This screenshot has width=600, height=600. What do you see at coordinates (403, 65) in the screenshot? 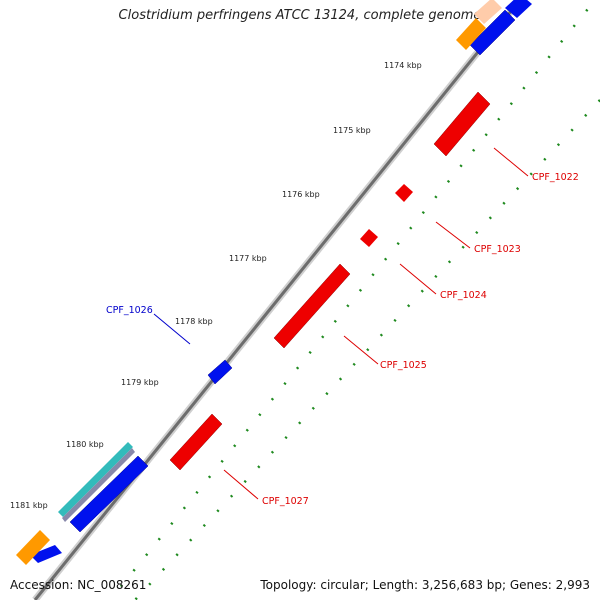
I see `scale-label-1174: 1174 kbp` at bounding box center [403, 65].